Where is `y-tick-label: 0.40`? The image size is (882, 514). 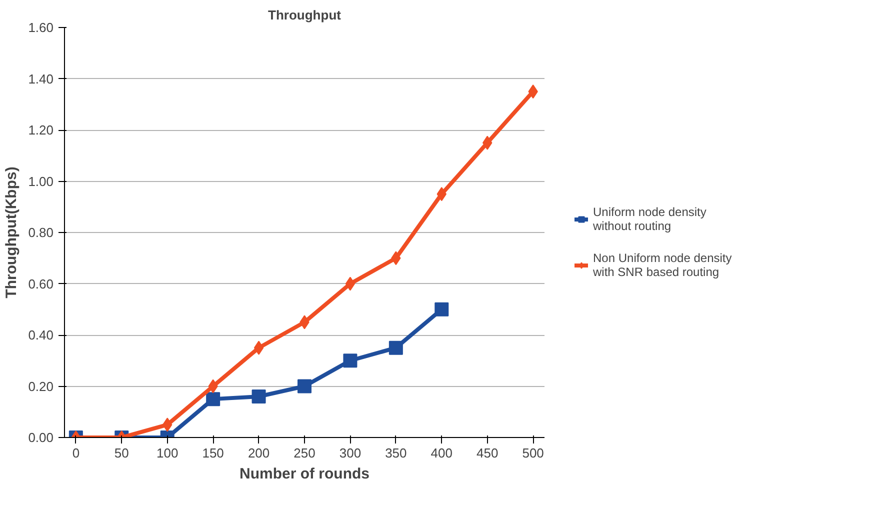
y-tick-label: 0.40 is located at coordinates (41, 335).